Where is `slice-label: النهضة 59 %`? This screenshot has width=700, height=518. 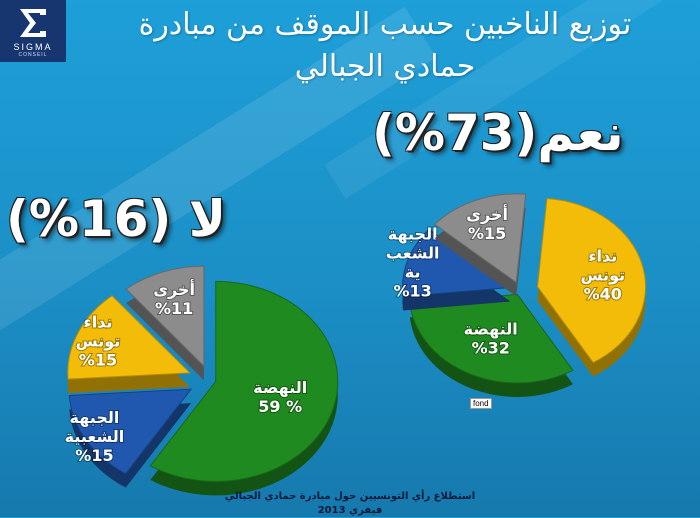
slice-label: النهضة 59 % is located at coordinates (280, 397).